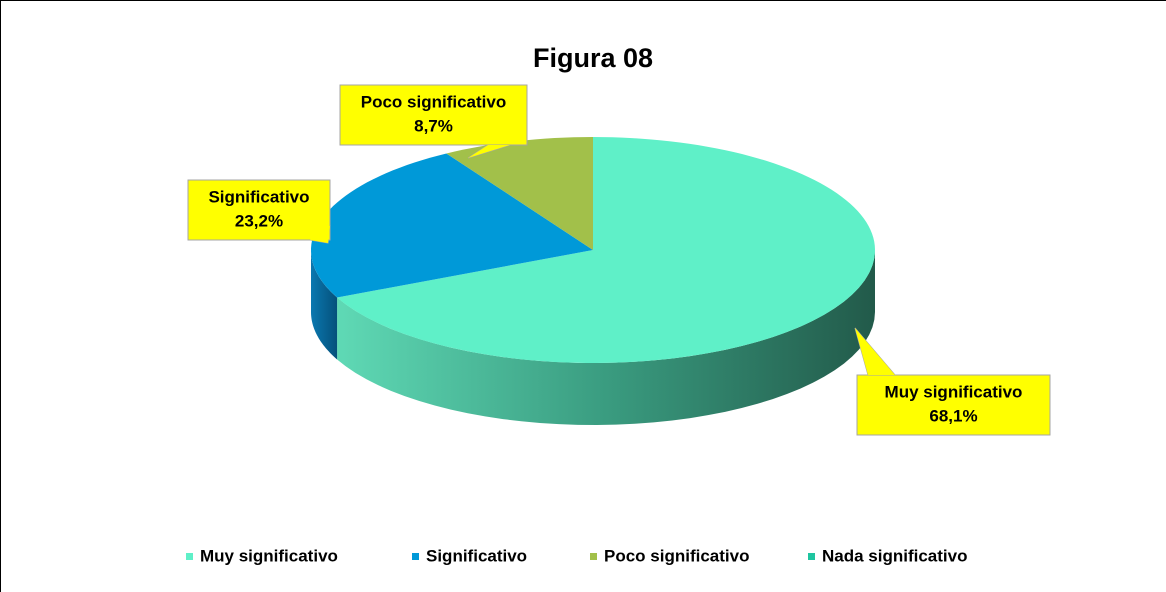 The width and height of the screenshot is (1166, 592). What do you see at coordinates (894, 555) in the screenshot?
I see `legend-label: Nada significativo` at bounding box center [894, 555].